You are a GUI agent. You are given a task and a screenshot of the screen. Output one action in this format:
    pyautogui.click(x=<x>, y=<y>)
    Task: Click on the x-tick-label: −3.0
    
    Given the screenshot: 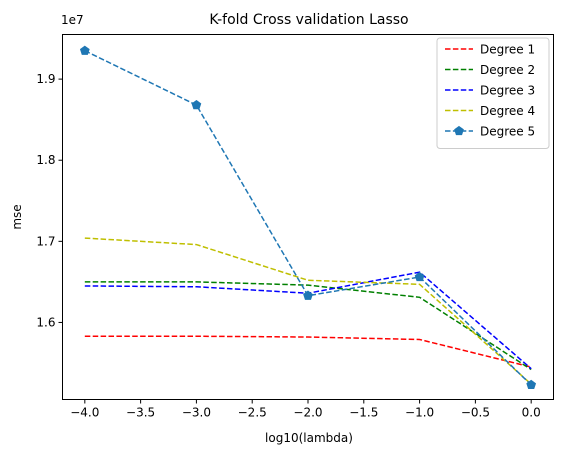 What is the action you would take?
    pyautogui.click(x=196, y=413)
    